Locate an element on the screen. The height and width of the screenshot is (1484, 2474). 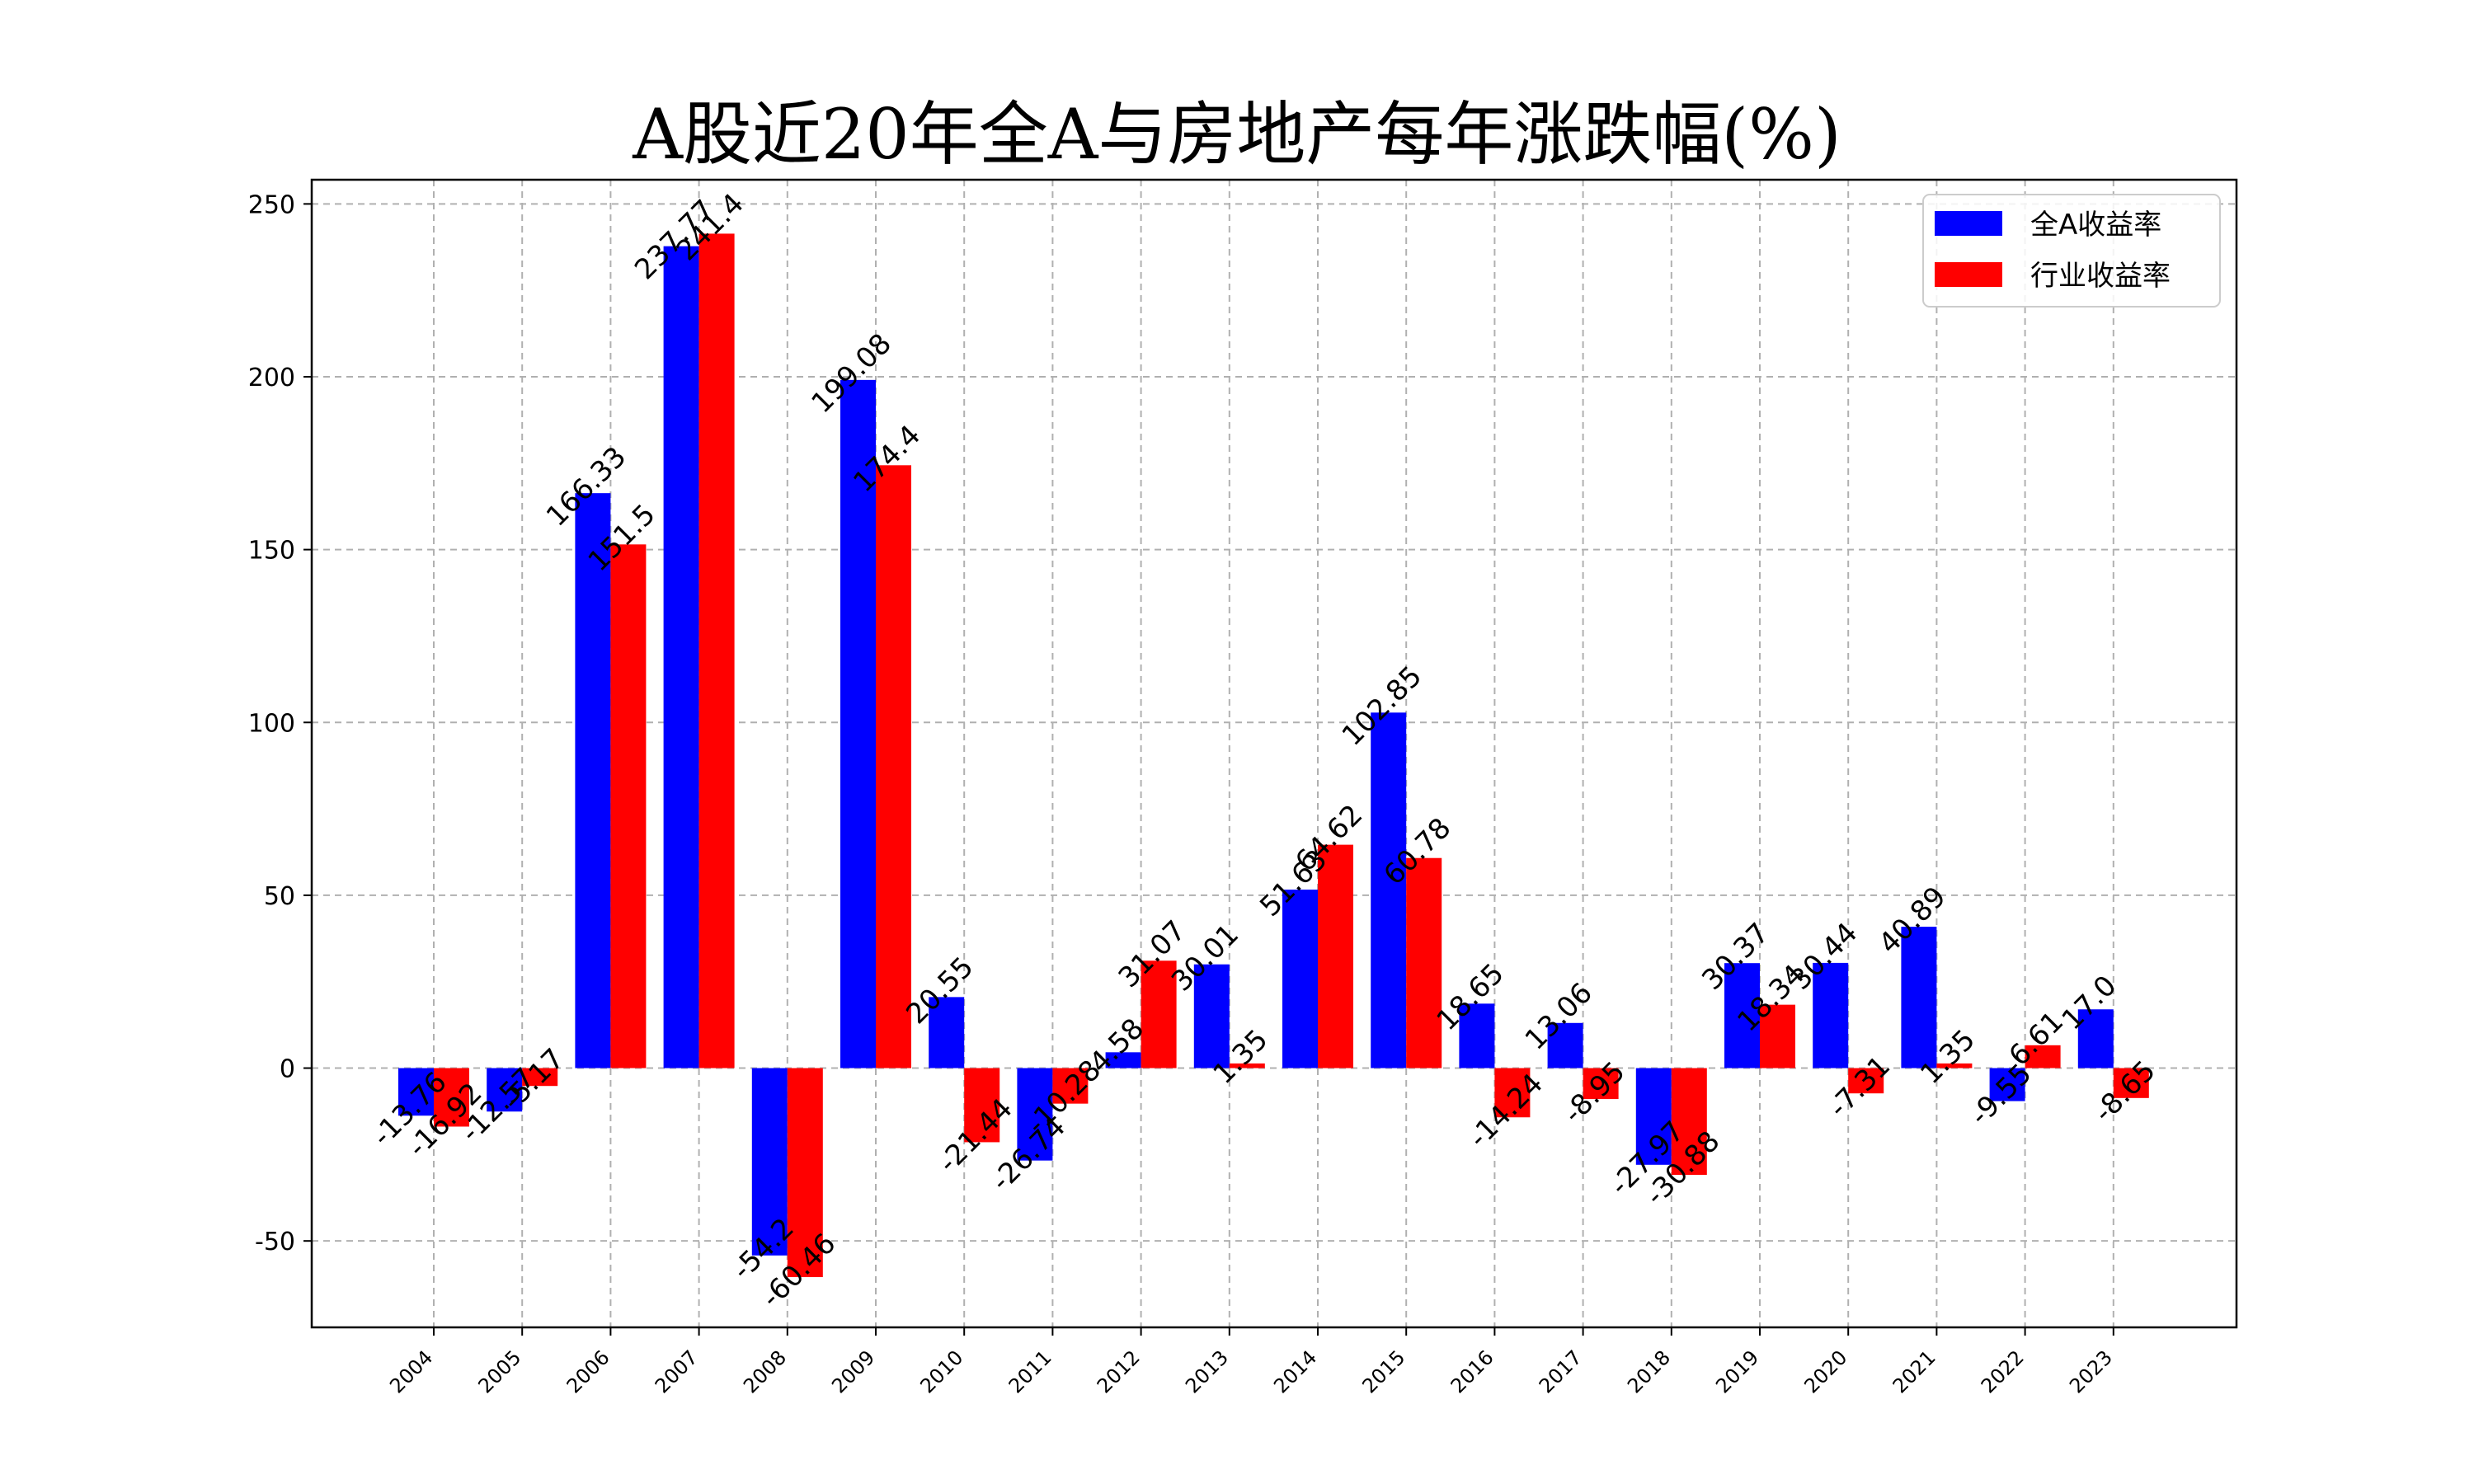
y-axis: -50 0 50 100 150 200 250 is located at coordinates (280, 723).